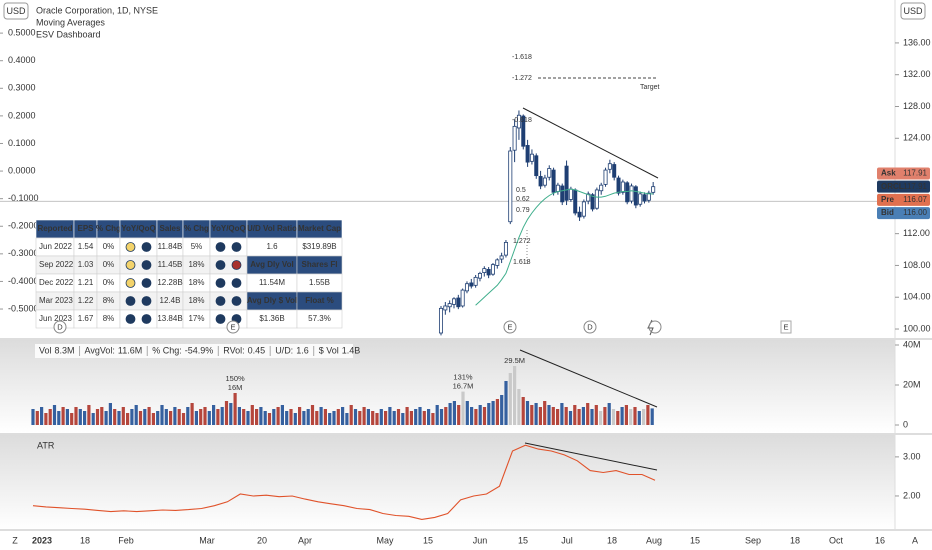  What do you see at coordinates (523, 199) in the screenshot?
I see `fib-label: 0.62` at bounding box center [523, 199].